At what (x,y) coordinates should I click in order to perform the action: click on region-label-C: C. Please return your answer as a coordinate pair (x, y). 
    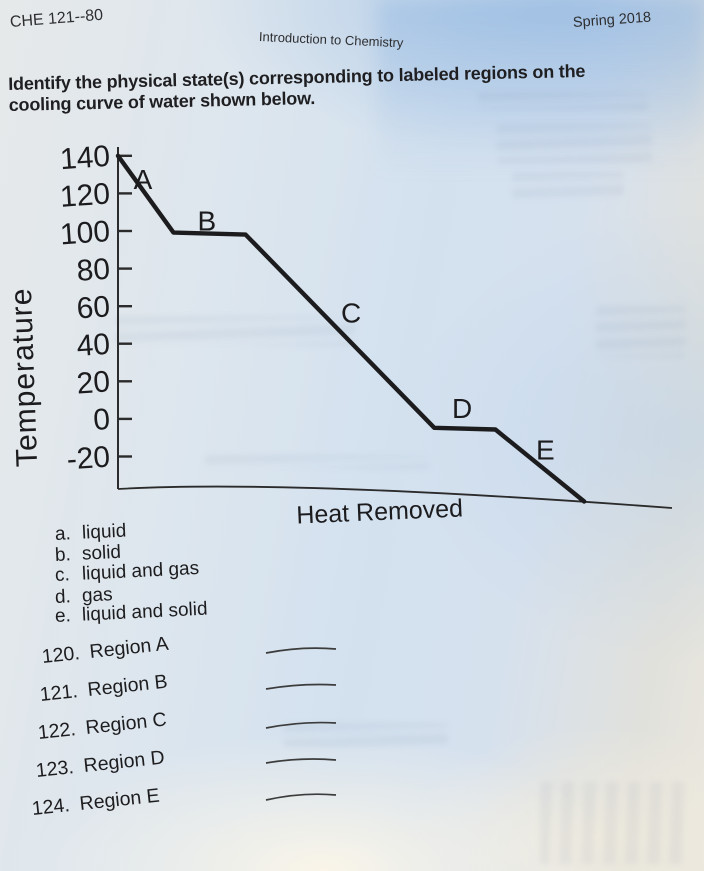
    Looking at the image, I should click on (351, 313).